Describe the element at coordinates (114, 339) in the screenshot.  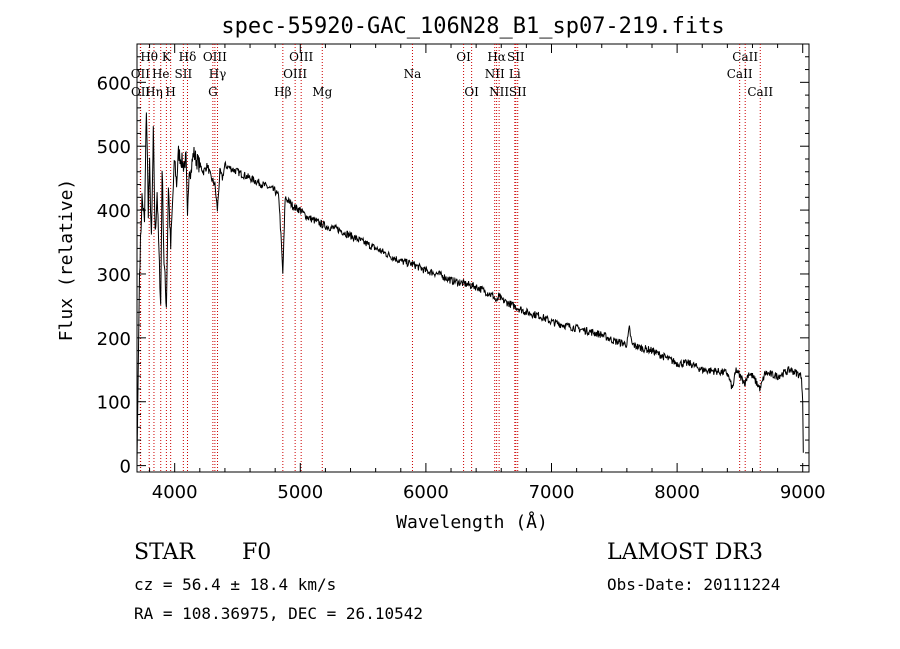
I see `y-tick-label: 200` at that location.